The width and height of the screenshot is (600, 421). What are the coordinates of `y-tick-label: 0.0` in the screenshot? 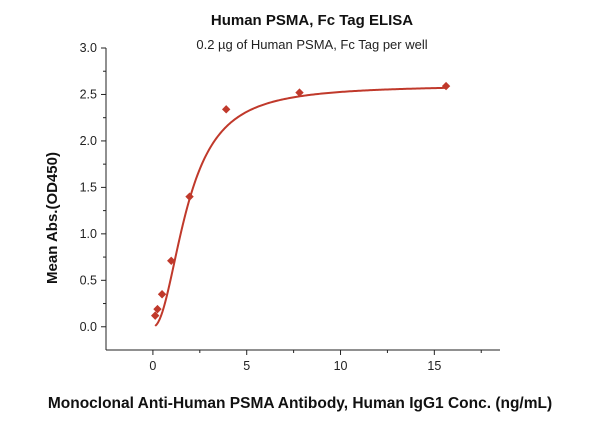 It's located at (88, 327).